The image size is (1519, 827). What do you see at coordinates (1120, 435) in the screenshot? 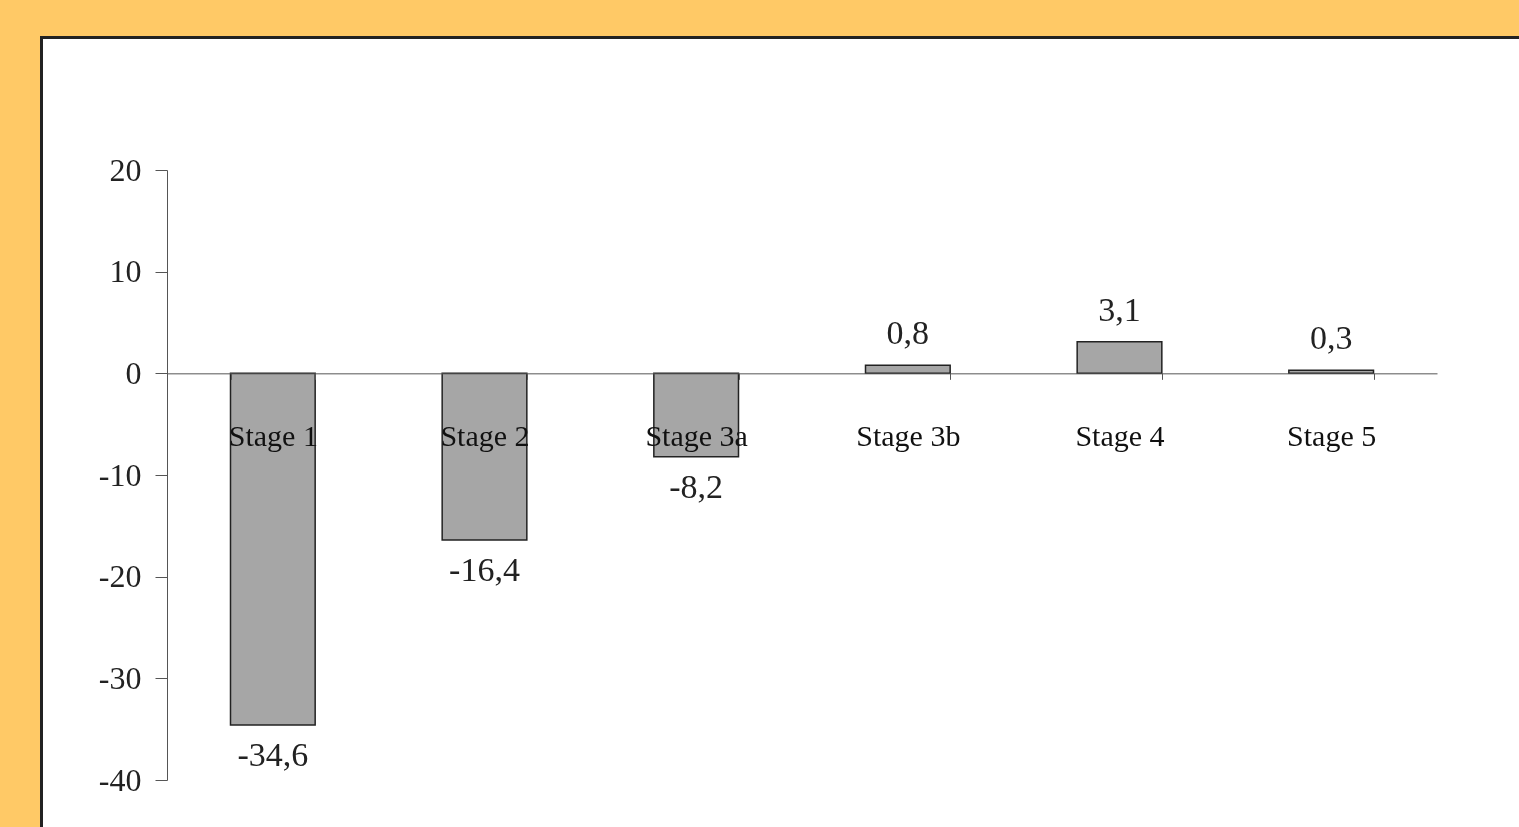
I see `x-tick-label: Stage 4` at bounding box center [1120, 435].